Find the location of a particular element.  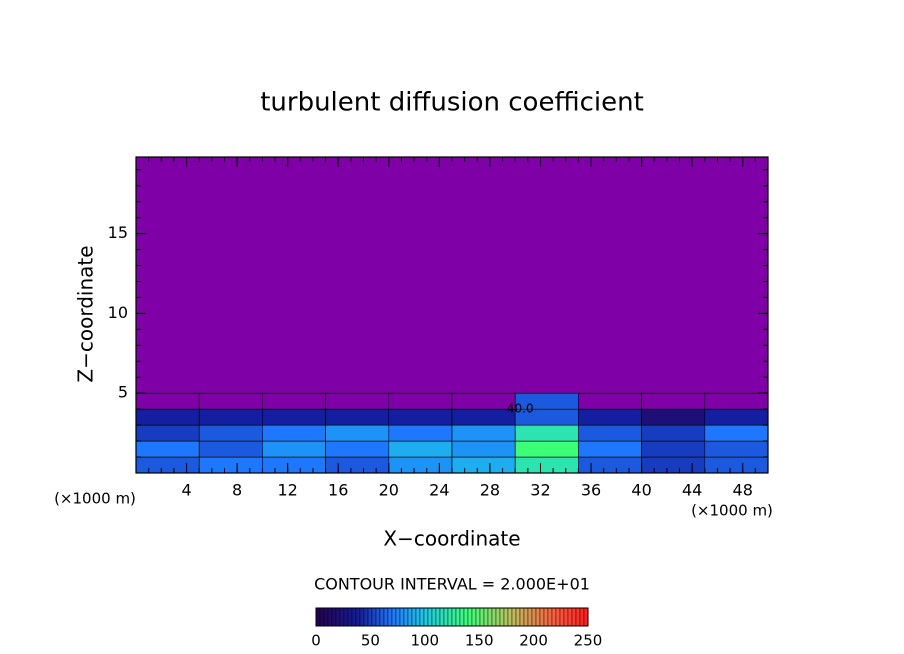

x-tick-label: 24 is located at coordinates (439, 490).